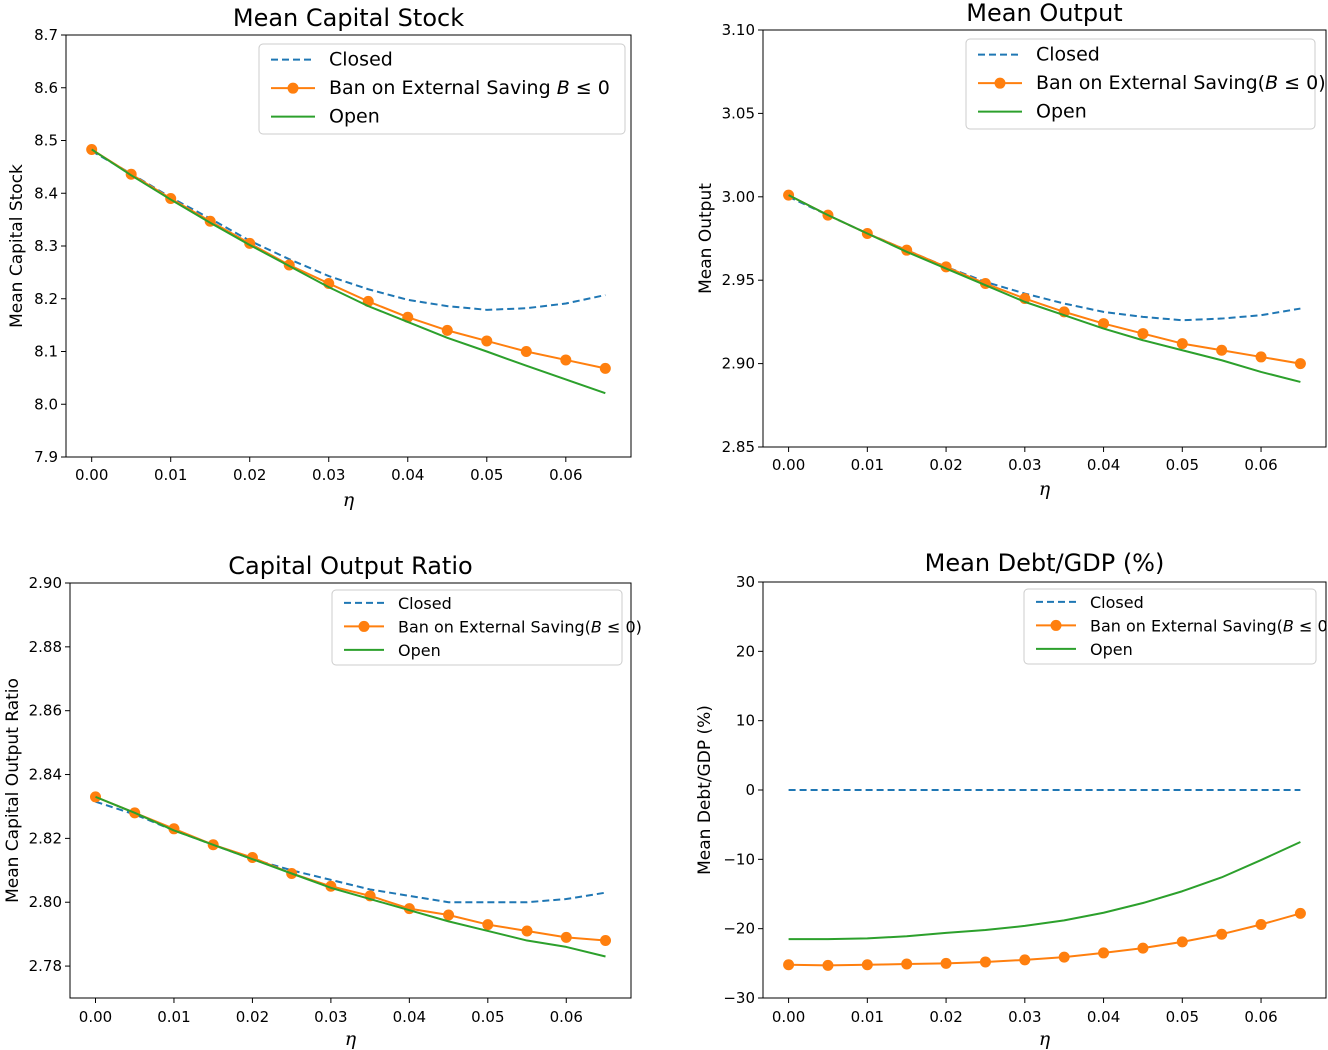 The image size is (1328, 1050). What do you see at coordinates (45, 966) in the screenshot?
I see `y-tick-label: 2.78` at bounding box center [45, 966].